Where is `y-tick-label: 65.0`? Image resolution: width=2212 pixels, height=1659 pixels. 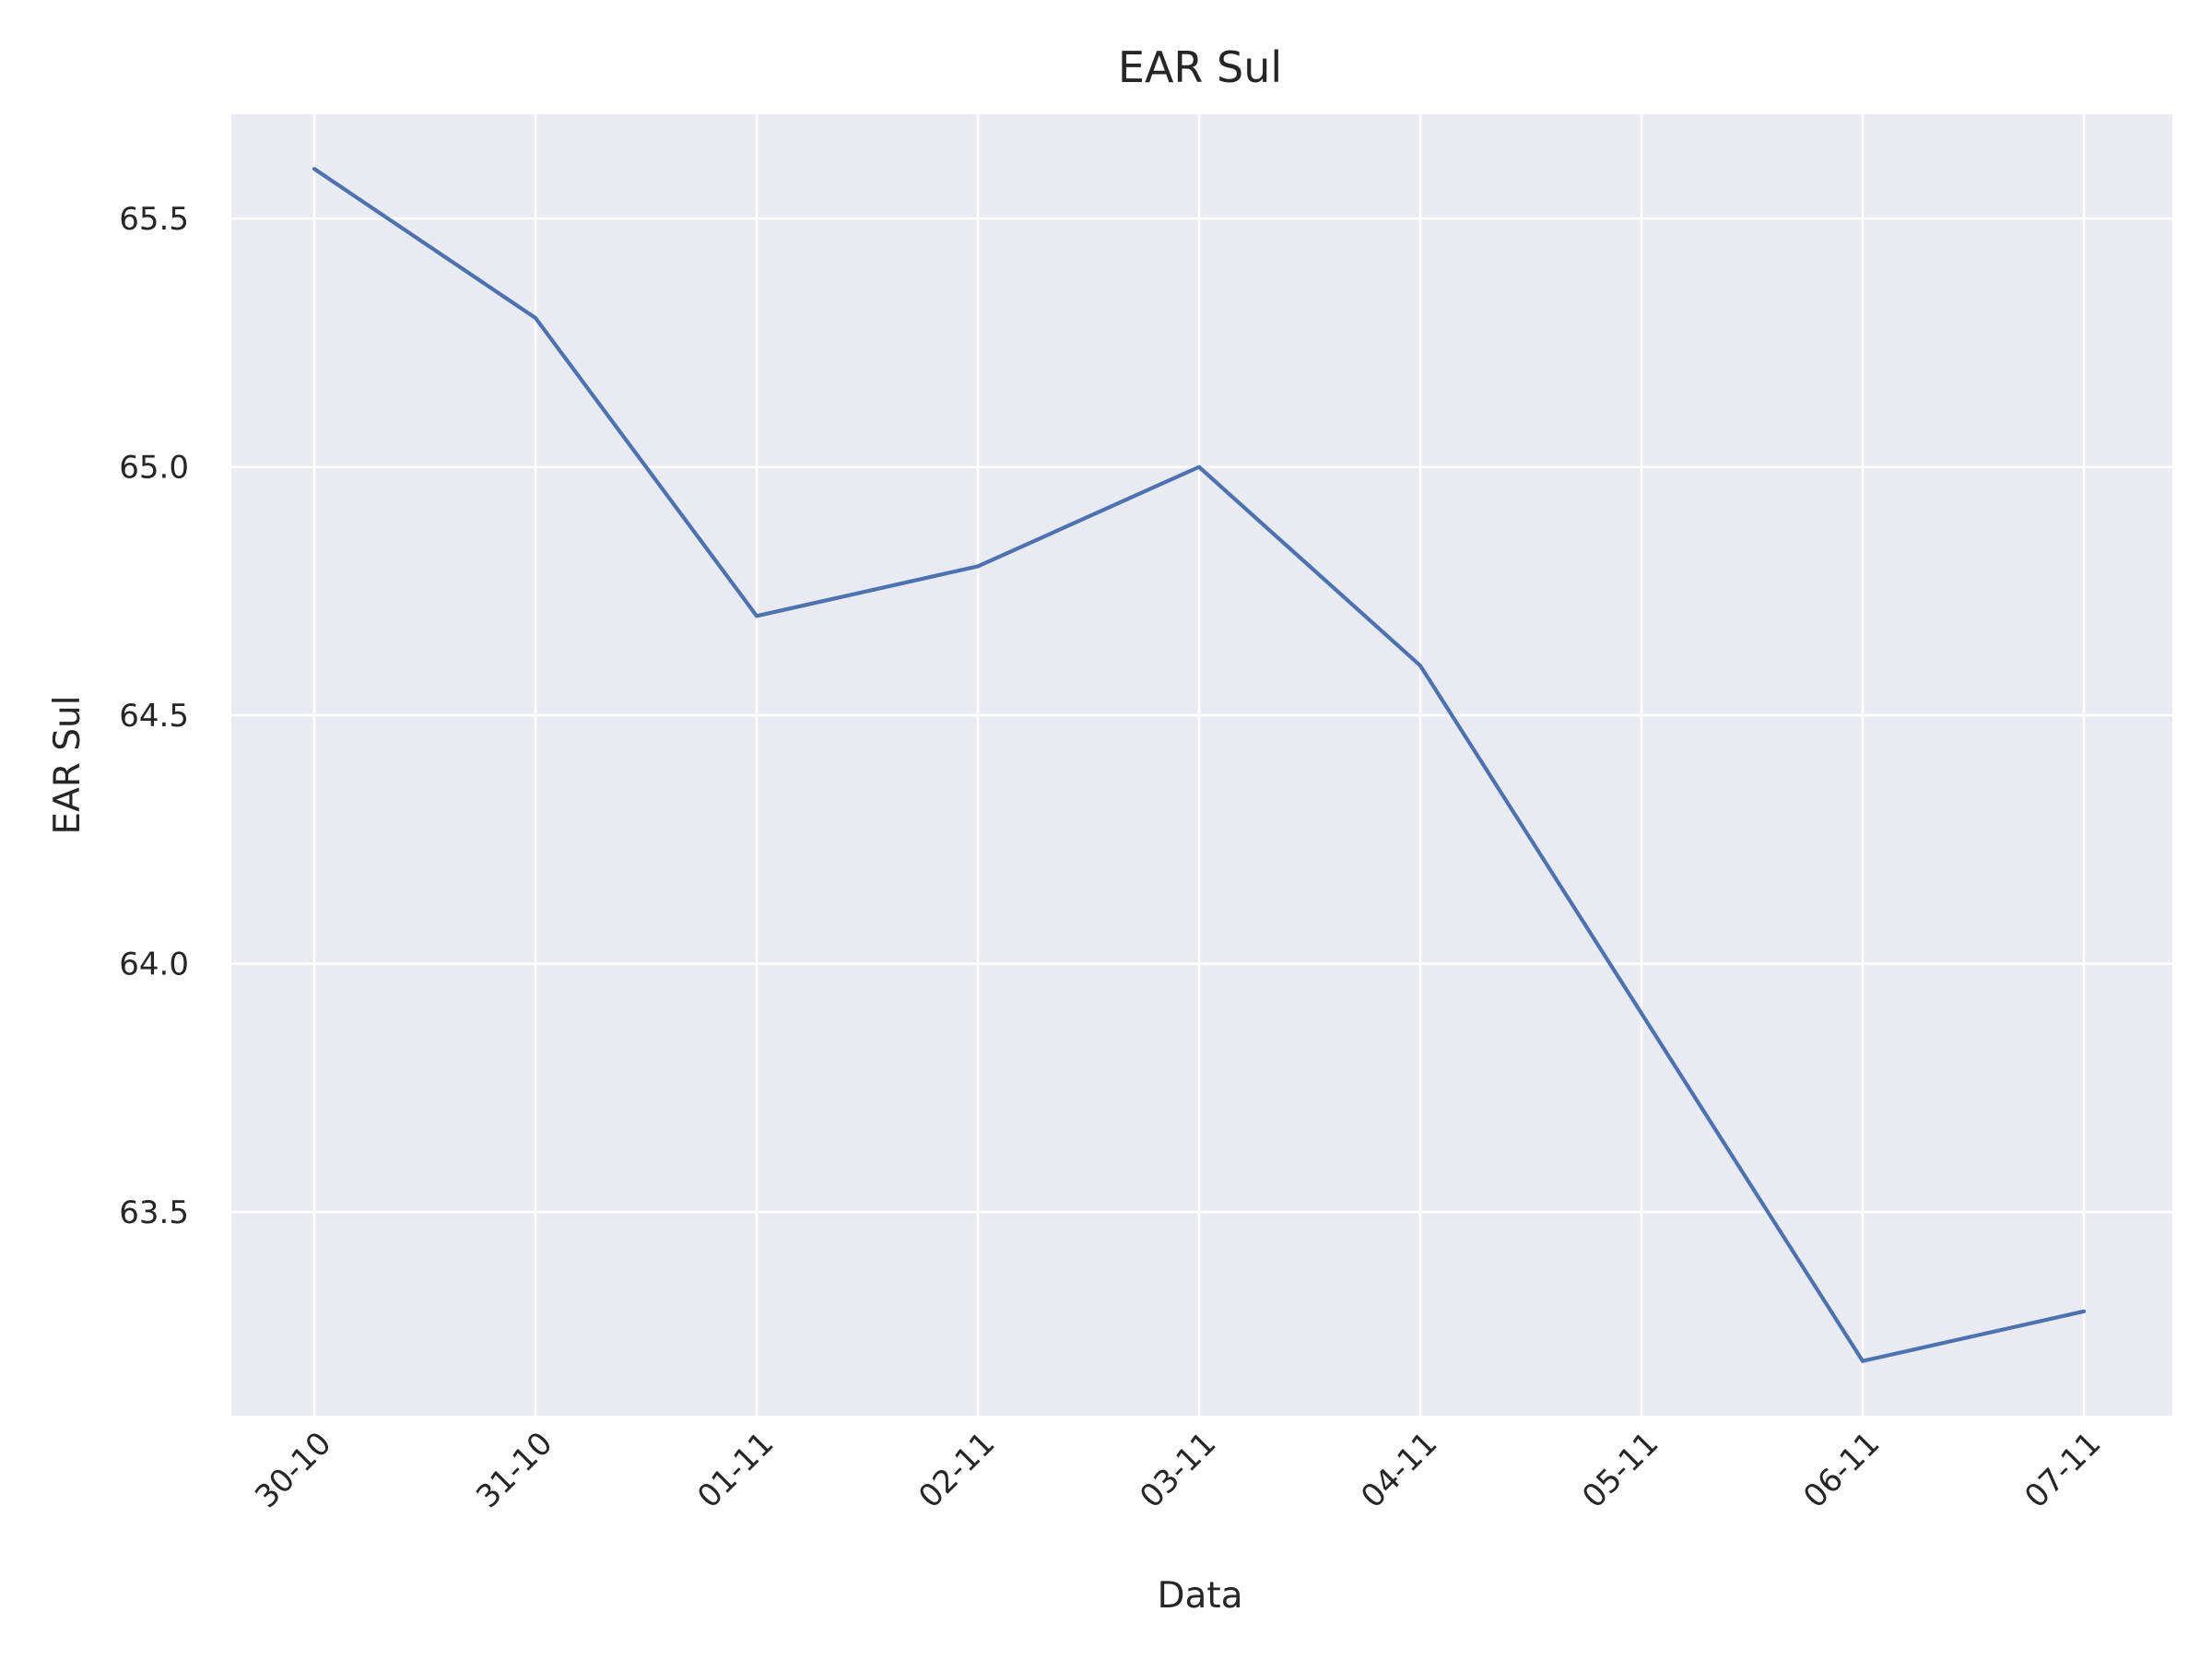
y-tick-label: 65.0 is located at coordinates (154, 468).